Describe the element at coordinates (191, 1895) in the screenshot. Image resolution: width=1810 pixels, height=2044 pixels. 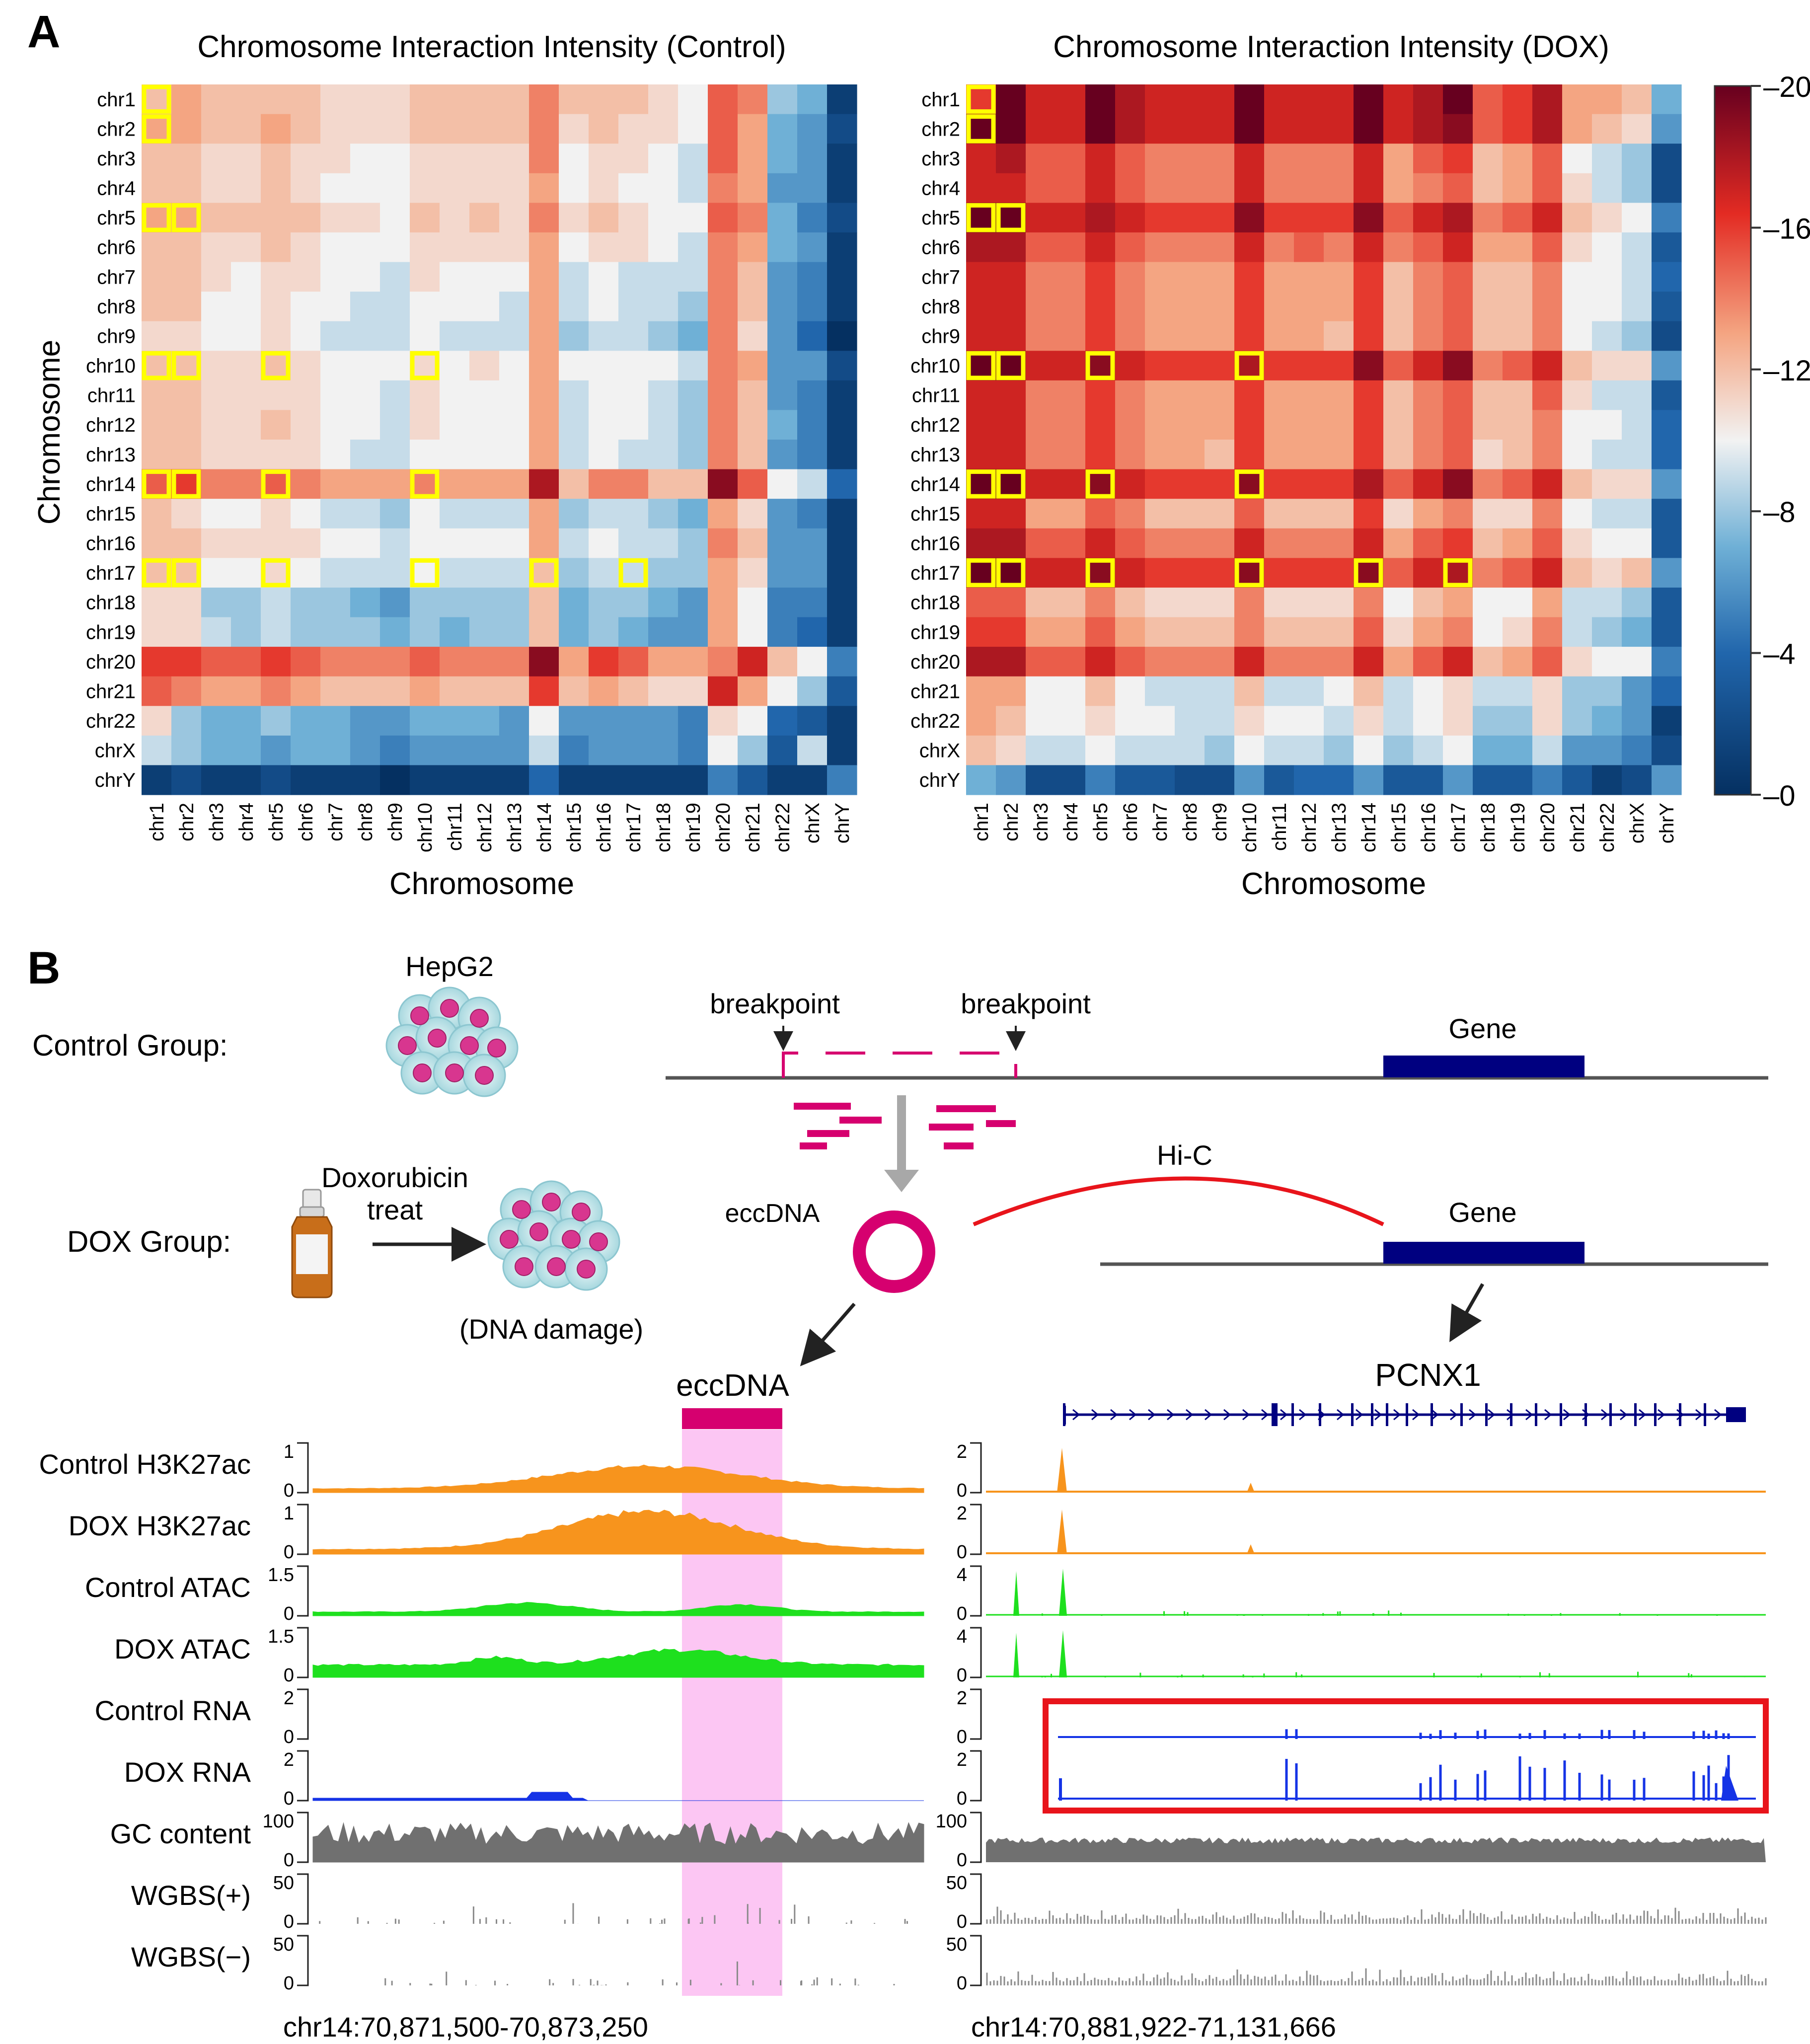
I see `track-label: WGBS(+)` at that location.